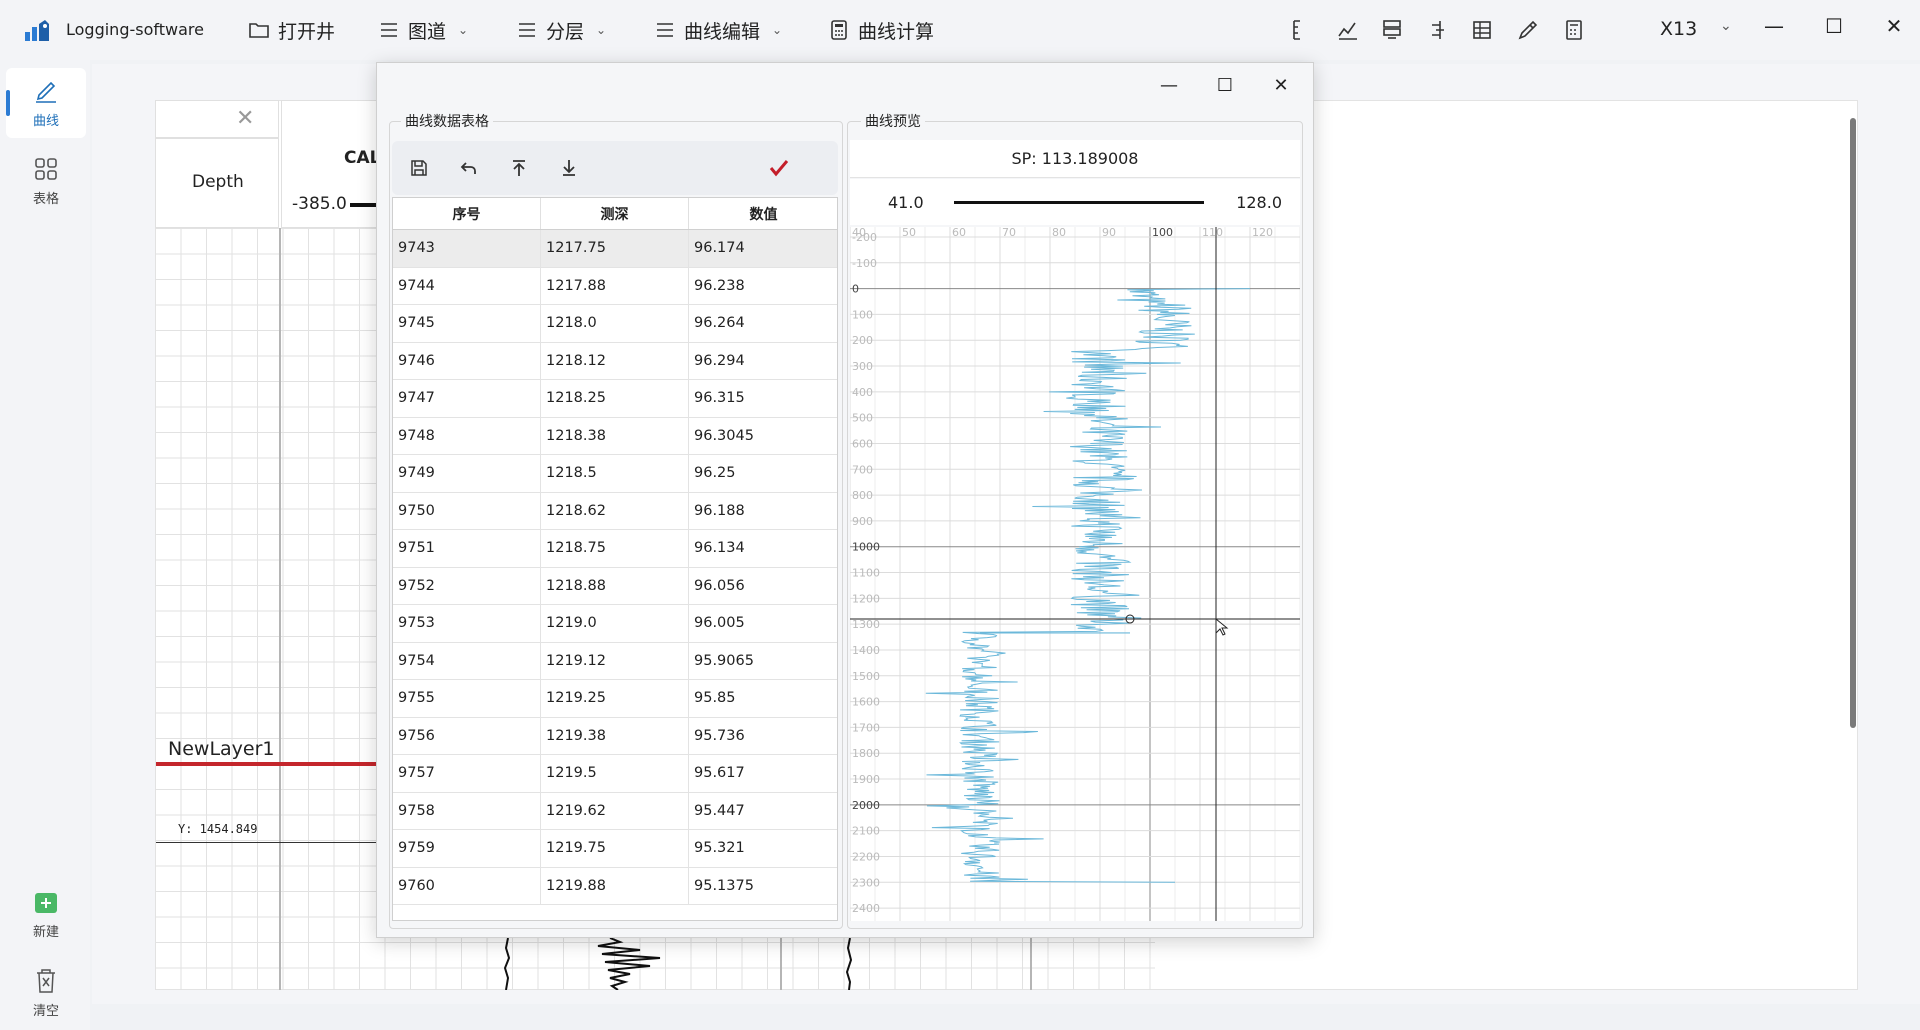 The image size is (1920, 1030). What do you see at coordinates (467, 435) in the screenshot?
I see `cell-index: 9748` at bounding box center [467, 435].